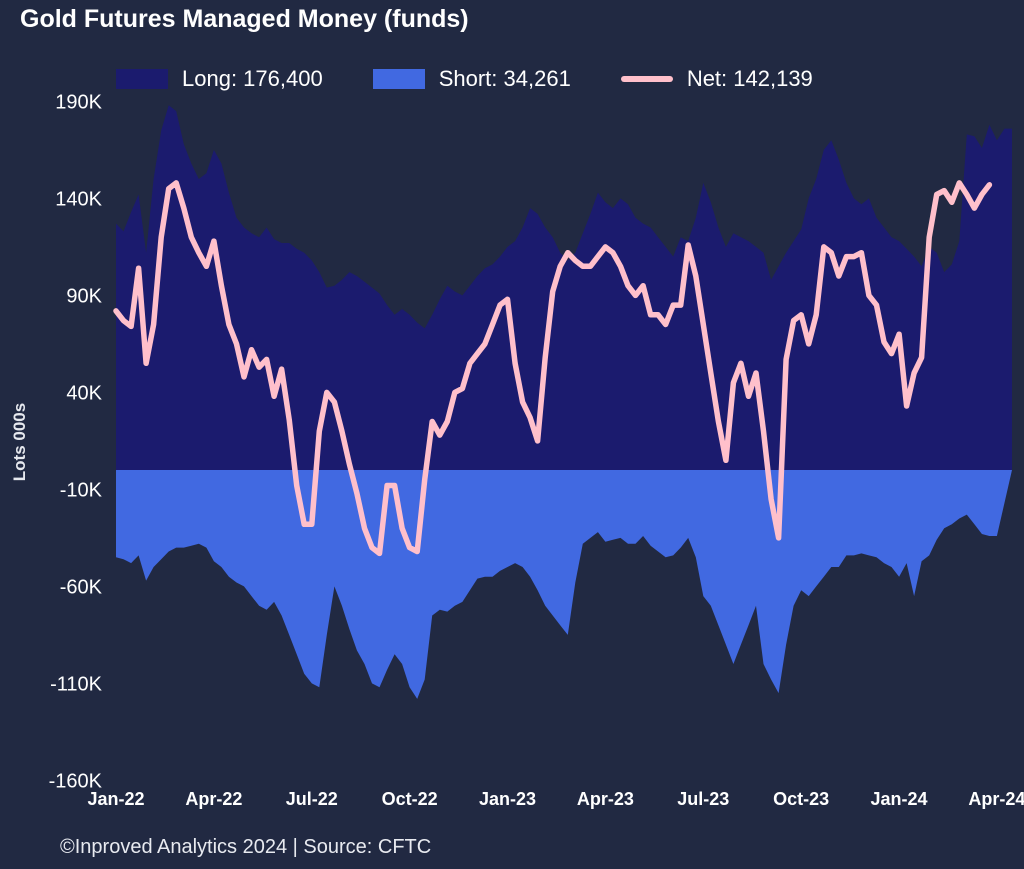 Image resolution: width=1024 pixels, height=869 pixels. Describe the element at coordinates (996, 799) in the screenshot. I see `x-tick-label: Apr-24` at that location.